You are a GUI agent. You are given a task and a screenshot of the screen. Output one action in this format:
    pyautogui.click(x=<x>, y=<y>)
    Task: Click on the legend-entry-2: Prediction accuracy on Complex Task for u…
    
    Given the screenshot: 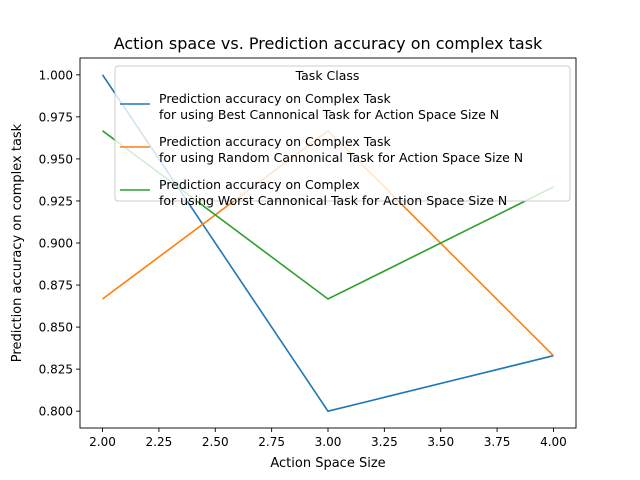 What is the action you would take?
    pyautogui.click(x=341, y=149)
    